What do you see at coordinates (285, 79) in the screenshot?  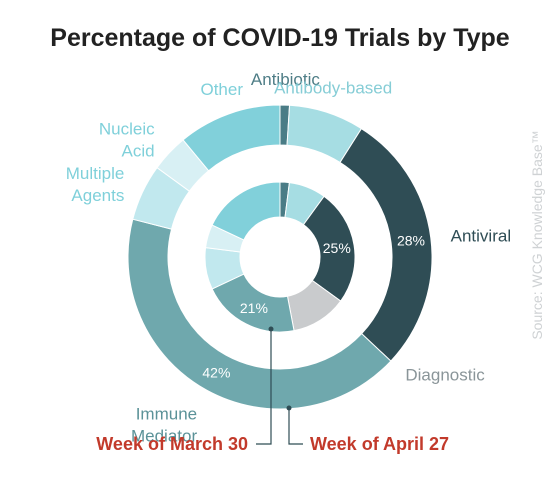 I see `category-label-antibiotic: Antibiotic` at bounding box center [285, 79].